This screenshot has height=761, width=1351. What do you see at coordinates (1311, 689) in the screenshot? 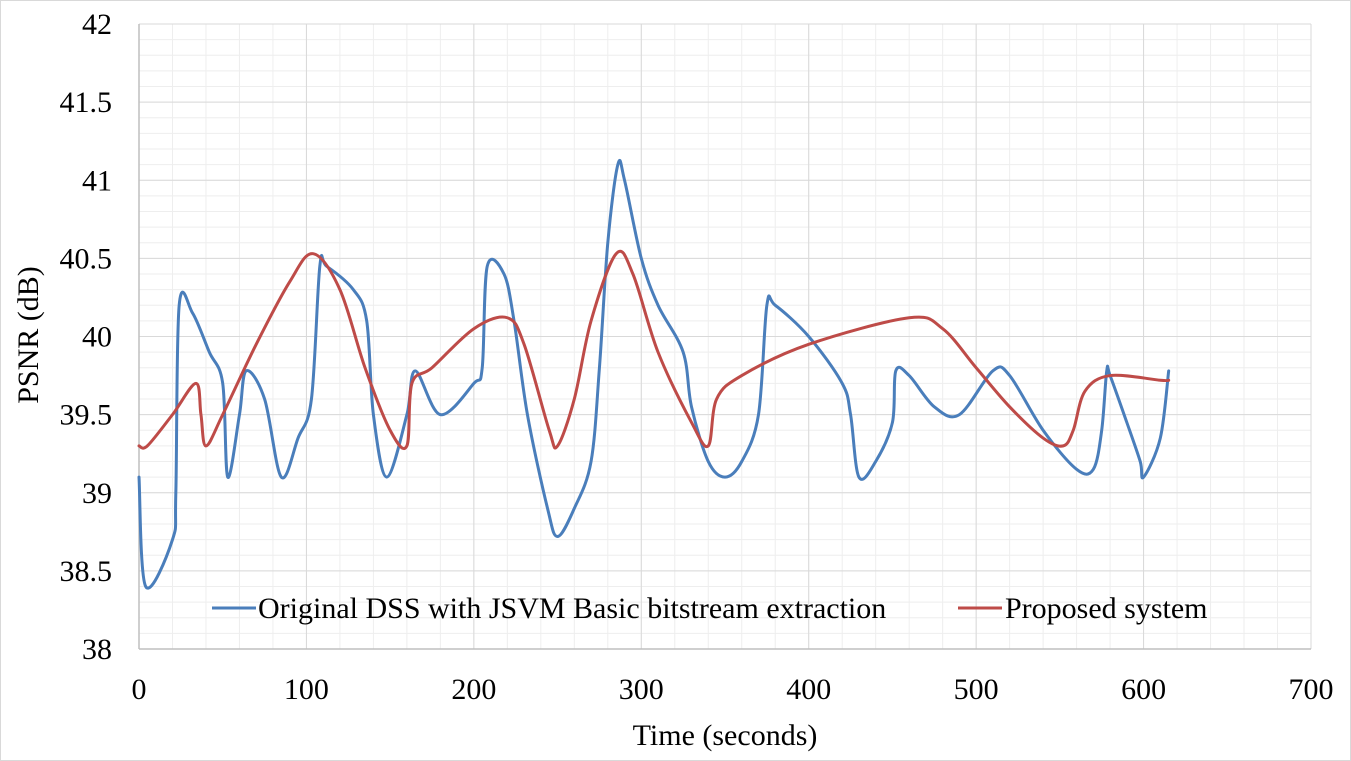
I see `x-tick-label: 700` at bounding box center [1311, 689].